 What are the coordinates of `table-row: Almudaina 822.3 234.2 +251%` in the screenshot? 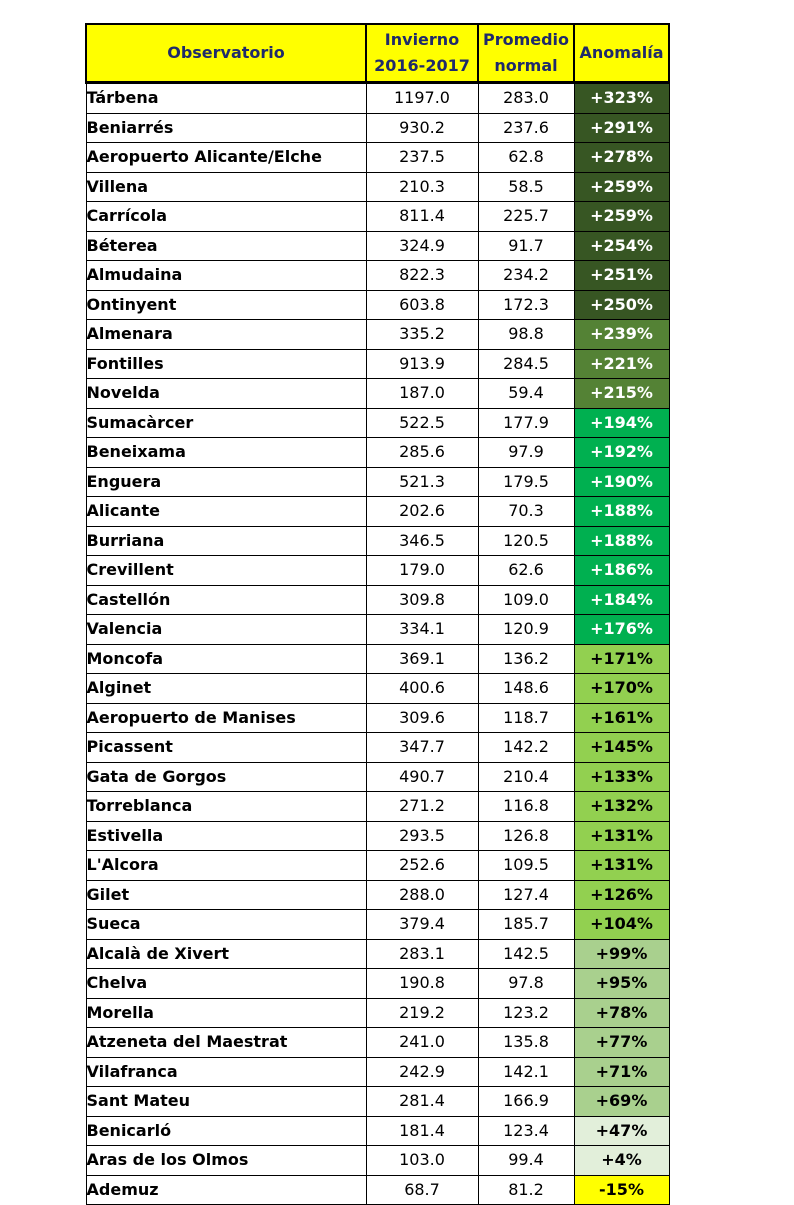 It's located at (377, 275).